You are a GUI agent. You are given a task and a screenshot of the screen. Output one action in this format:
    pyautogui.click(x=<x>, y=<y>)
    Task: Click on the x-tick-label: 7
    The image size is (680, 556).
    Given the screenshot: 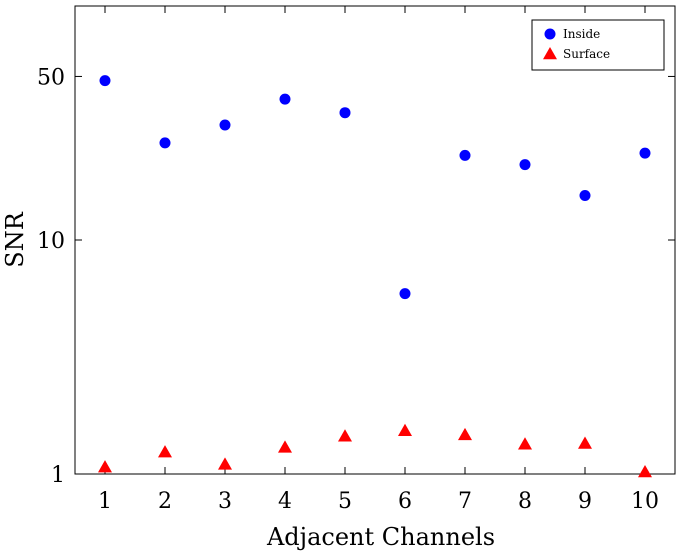 What is the action you would take?
    pyautogui.click(x=465, y=501)
    